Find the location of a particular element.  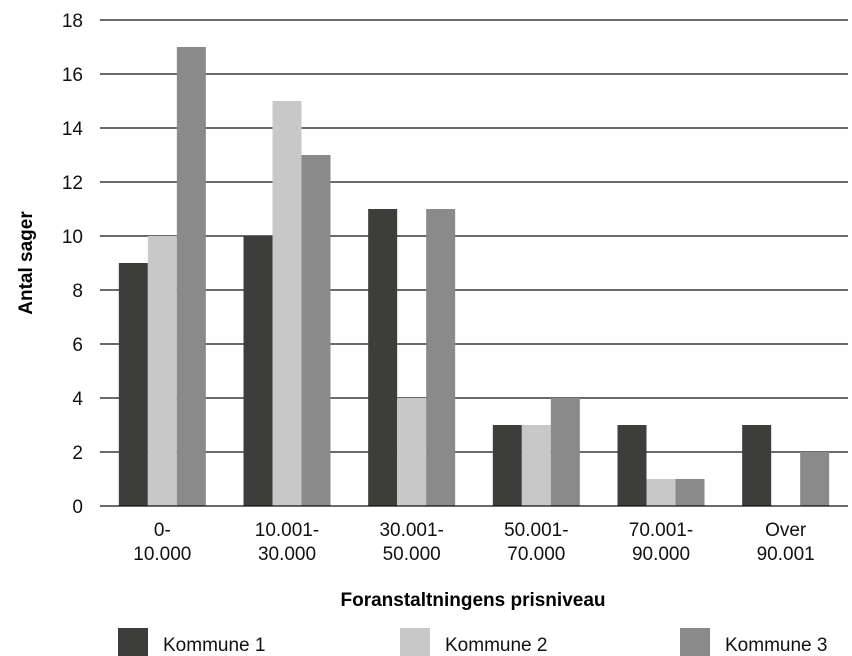

y-tick-label: 4 is located at coordinates (77, 399).